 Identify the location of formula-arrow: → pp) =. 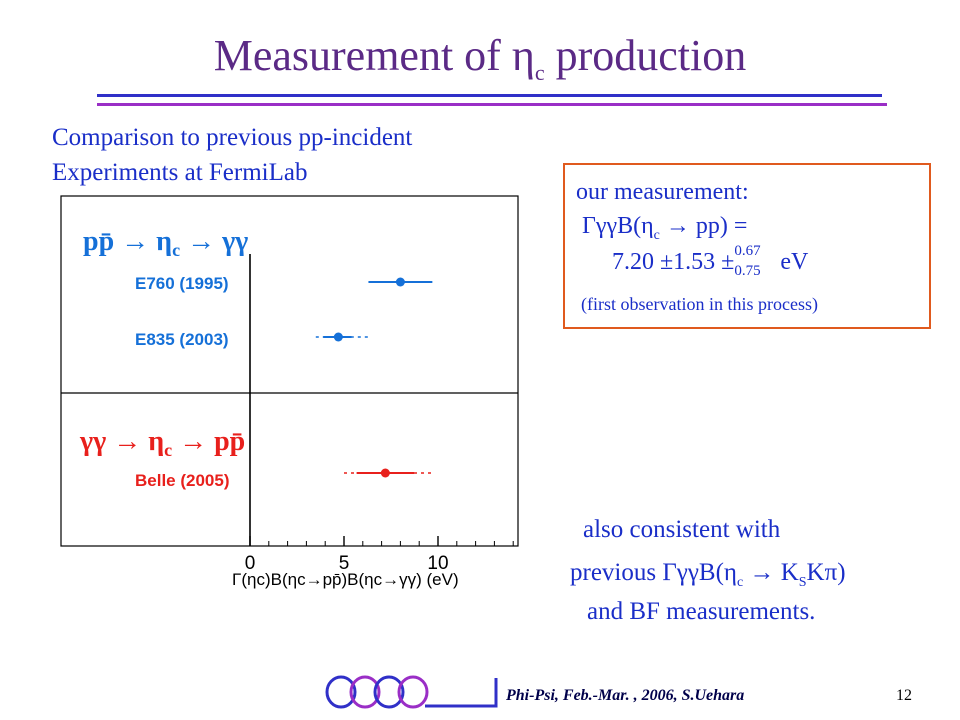
(703, 226).